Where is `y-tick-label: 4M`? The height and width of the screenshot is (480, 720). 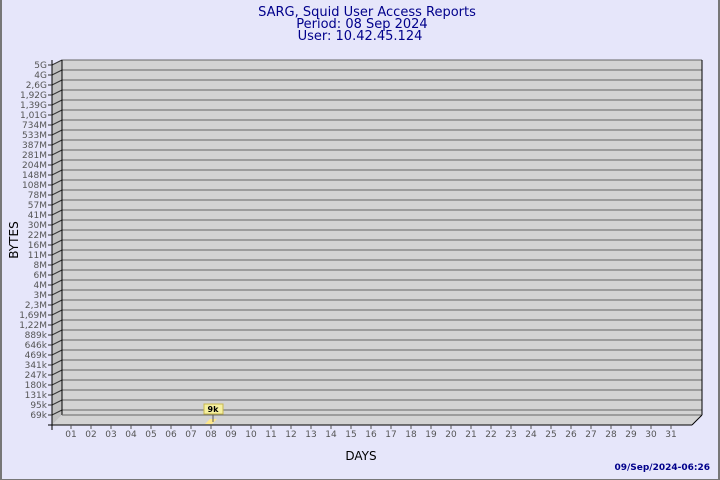 y-tick-label: 4M is located at coordinates (41, 286).